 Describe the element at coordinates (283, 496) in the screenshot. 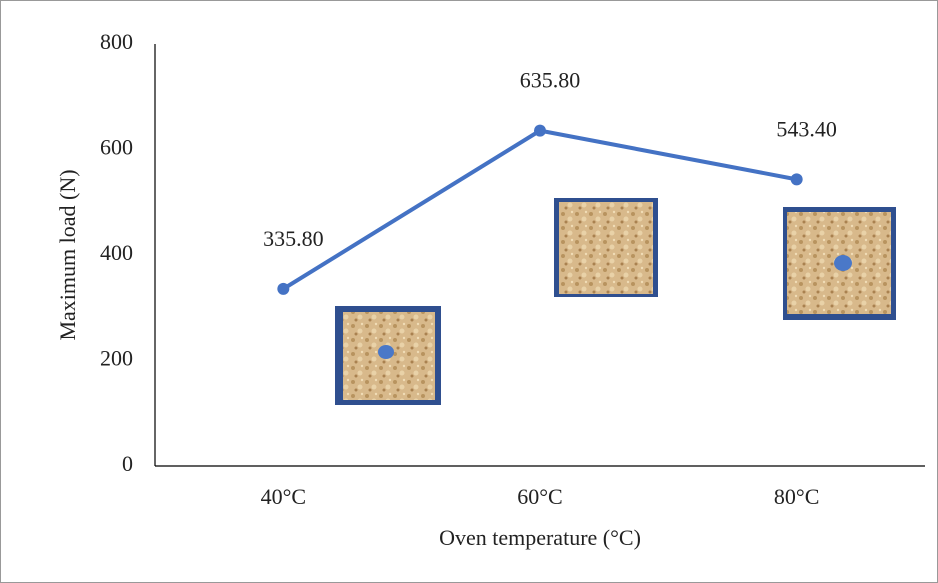

I see `x-tick-label: 40°C` at that location.